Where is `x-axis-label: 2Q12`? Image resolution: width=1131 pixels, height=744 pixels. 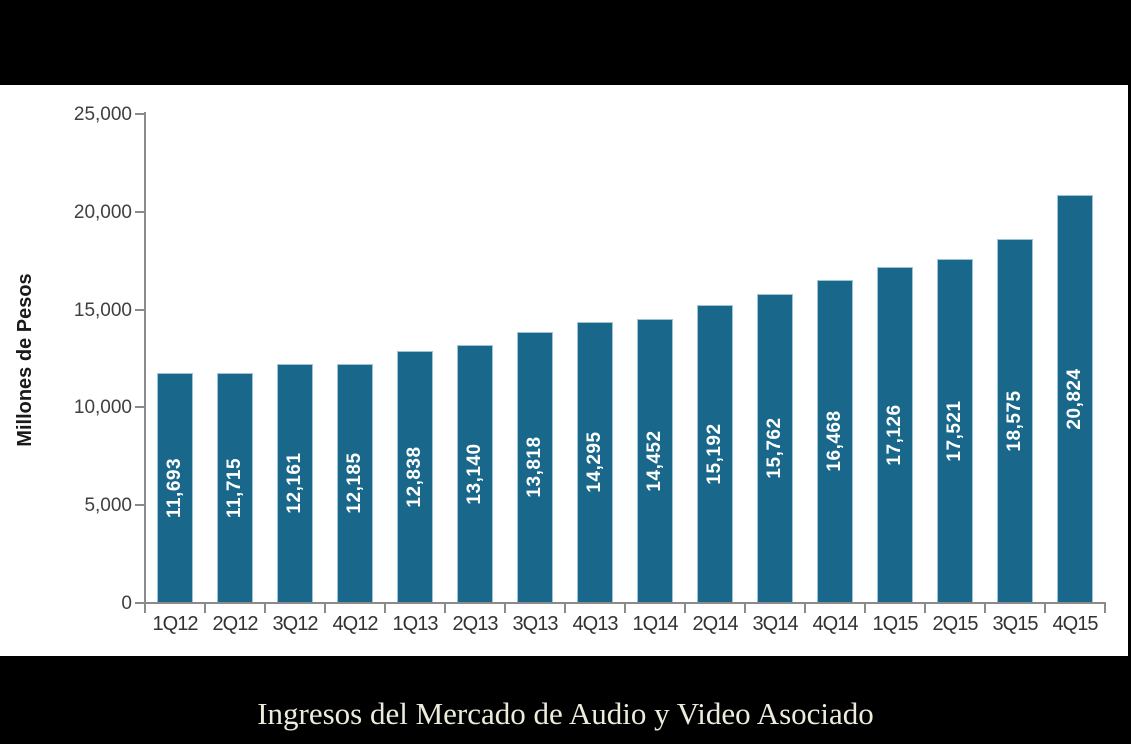
x-axis-label: 2Q12 is located at coordinates (235, 624).